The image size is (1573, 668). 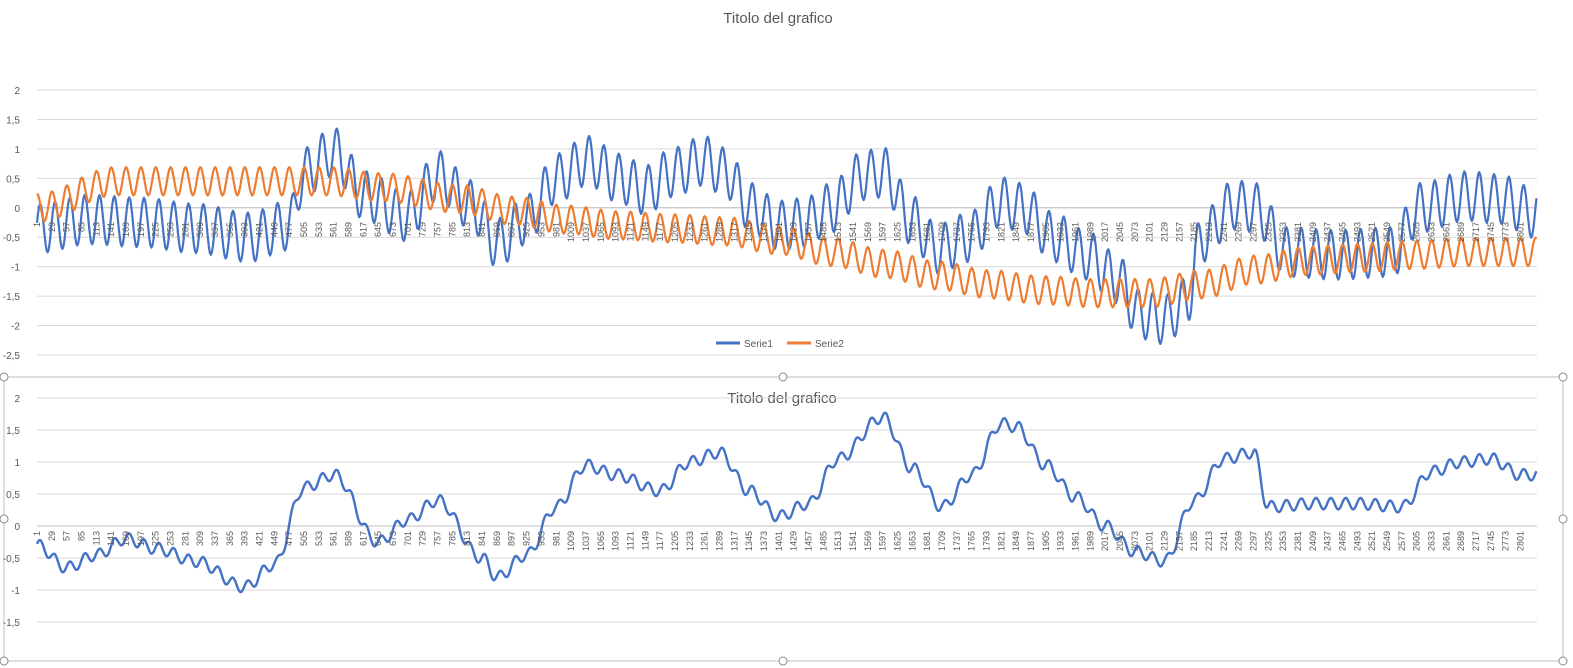 I want to click on x-tick-label: 2801, so click(x=1521, y=541).